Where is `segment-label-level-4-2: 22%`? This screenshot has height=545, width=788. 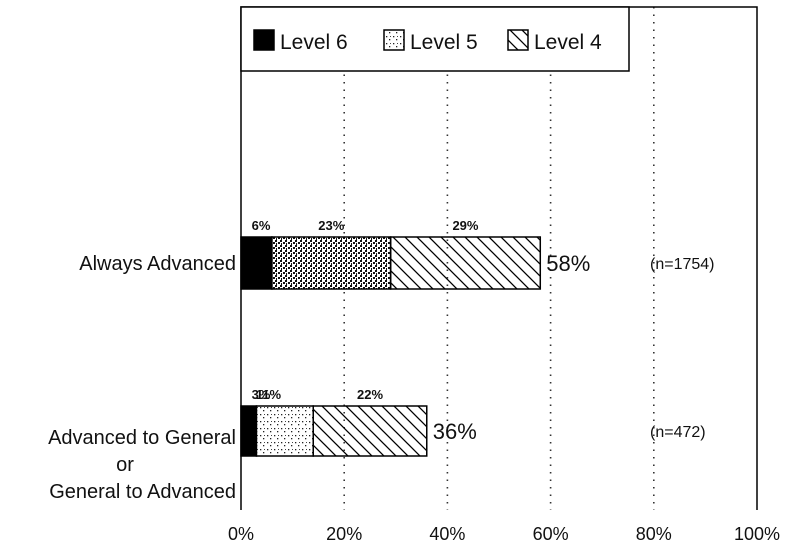 segment-label-level-4-2: 22% is located at coordinates (370, 394).